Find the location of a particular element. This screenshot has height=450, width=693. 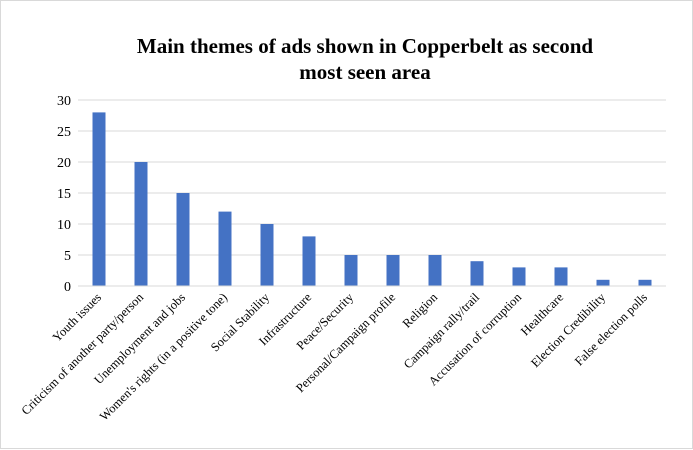

y-tick-label: 30 is located at coordinates (64, 101).